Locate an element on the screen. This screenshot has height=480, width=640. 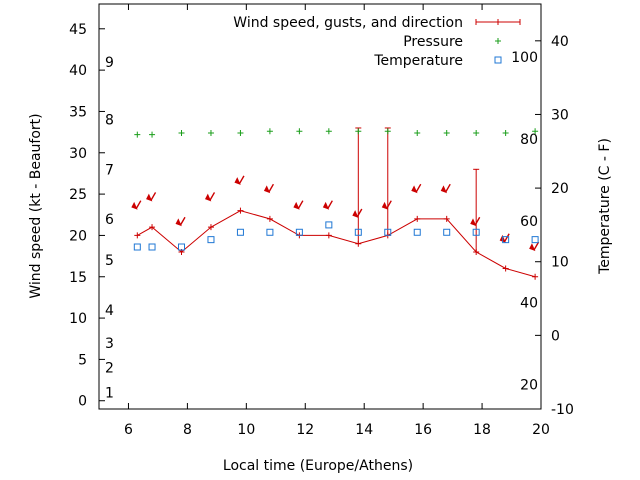
x-tick-label: 16 is located at coordinates (423, 430).